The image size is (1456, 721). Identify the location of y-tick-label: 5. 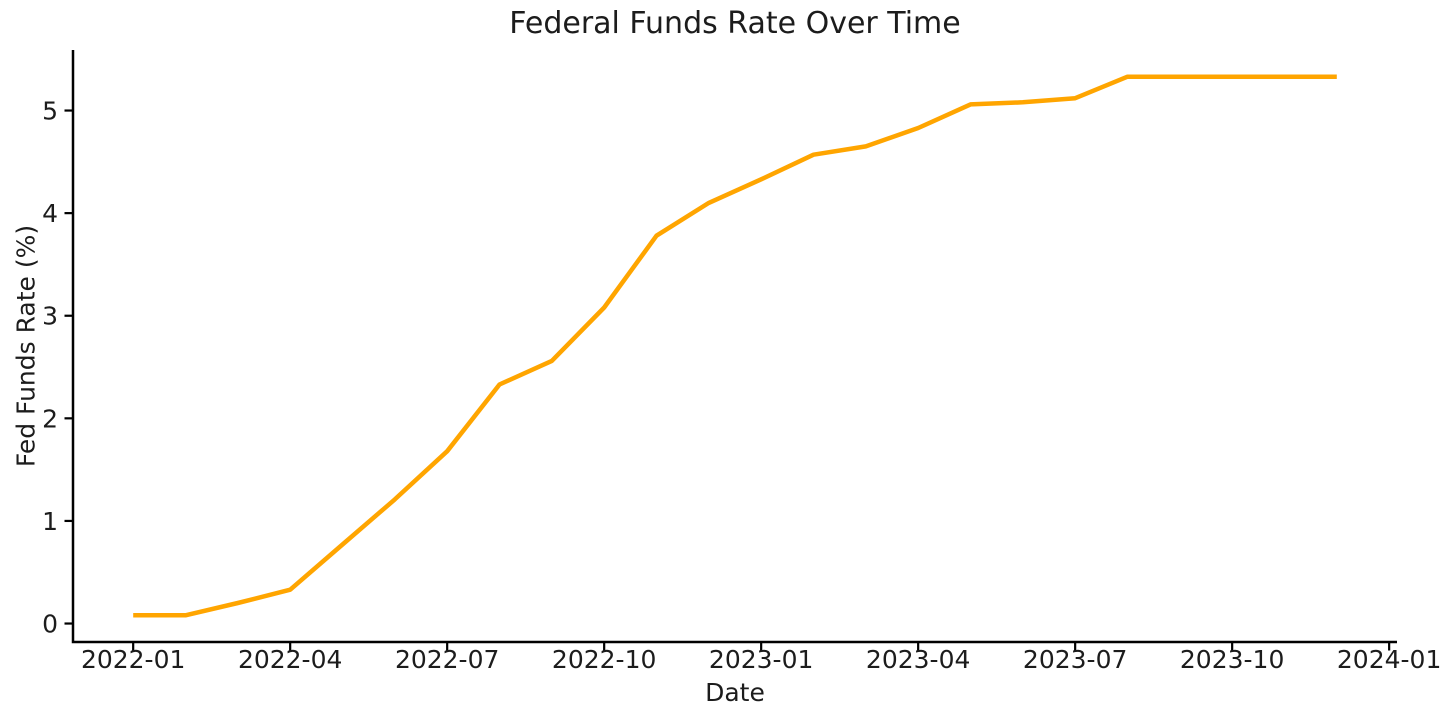
(50, 111).